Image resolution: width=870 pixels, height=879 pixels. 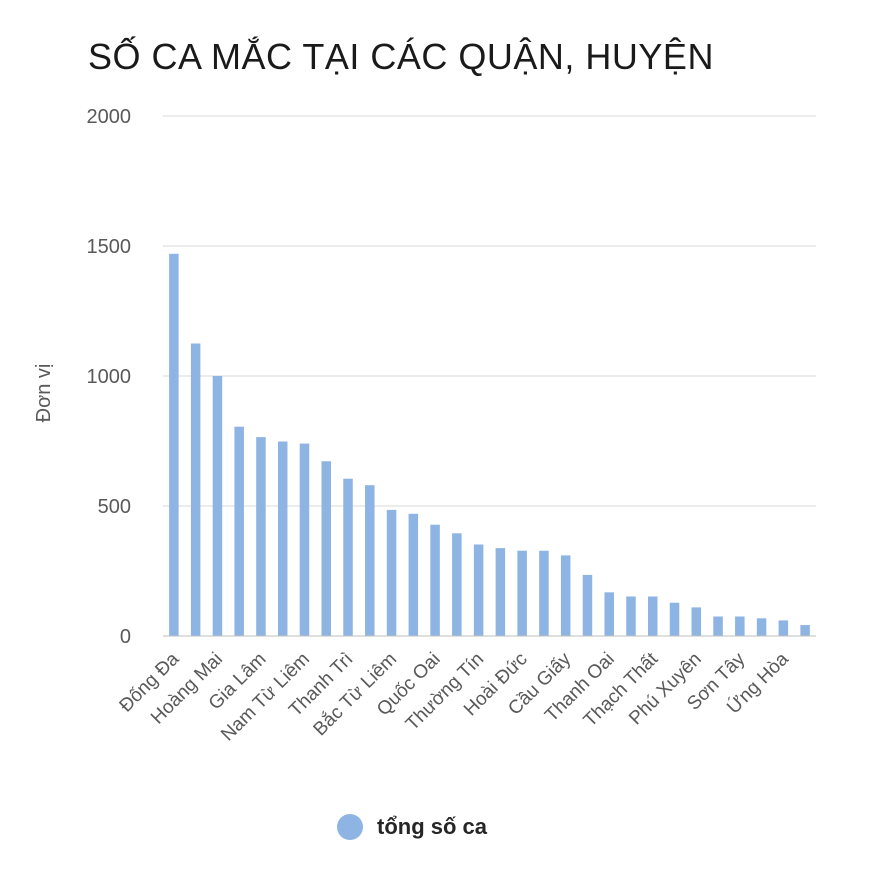 What do you see at coordinates (109, 117) in the screenshot?
I see `y-tick-label: 2000` at bounding box center [109, 117].